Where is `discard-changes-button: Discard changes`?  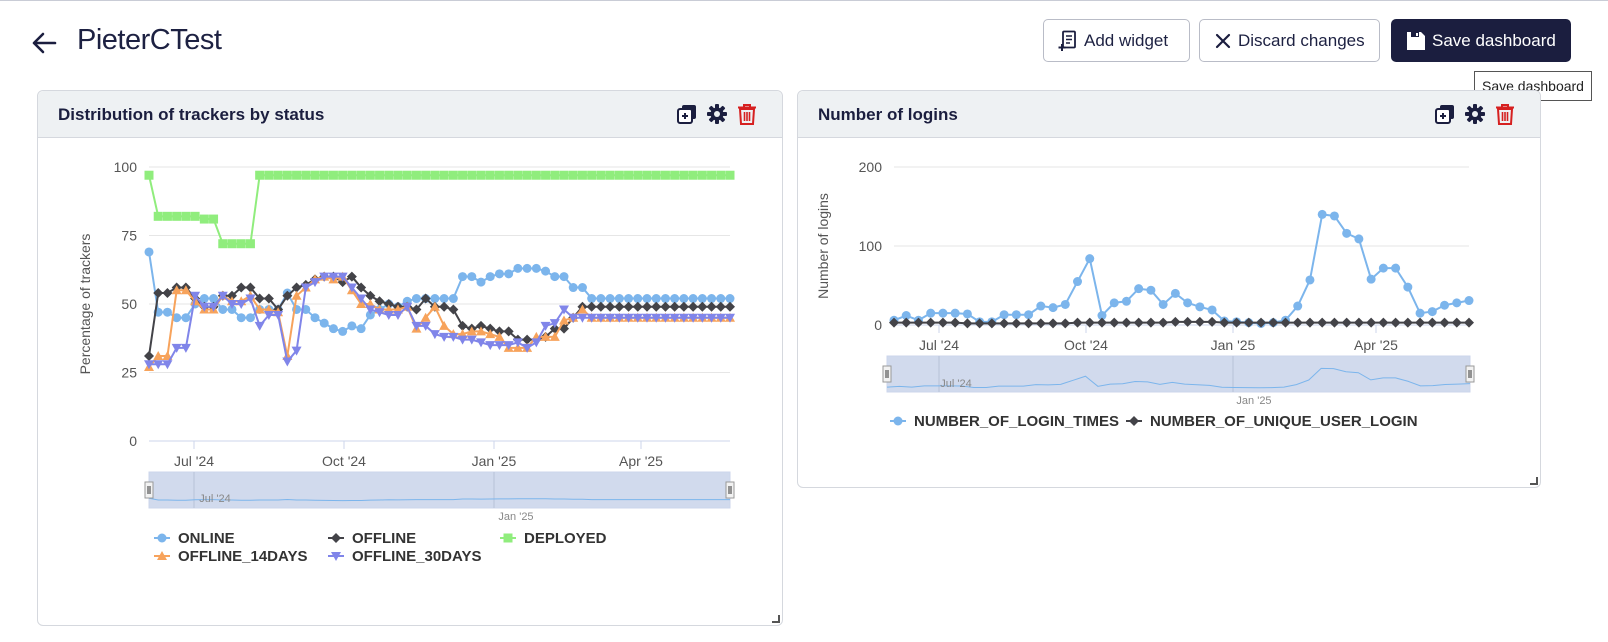 discard-changes-button: Discard changes is located at coordinates (1289, 40).